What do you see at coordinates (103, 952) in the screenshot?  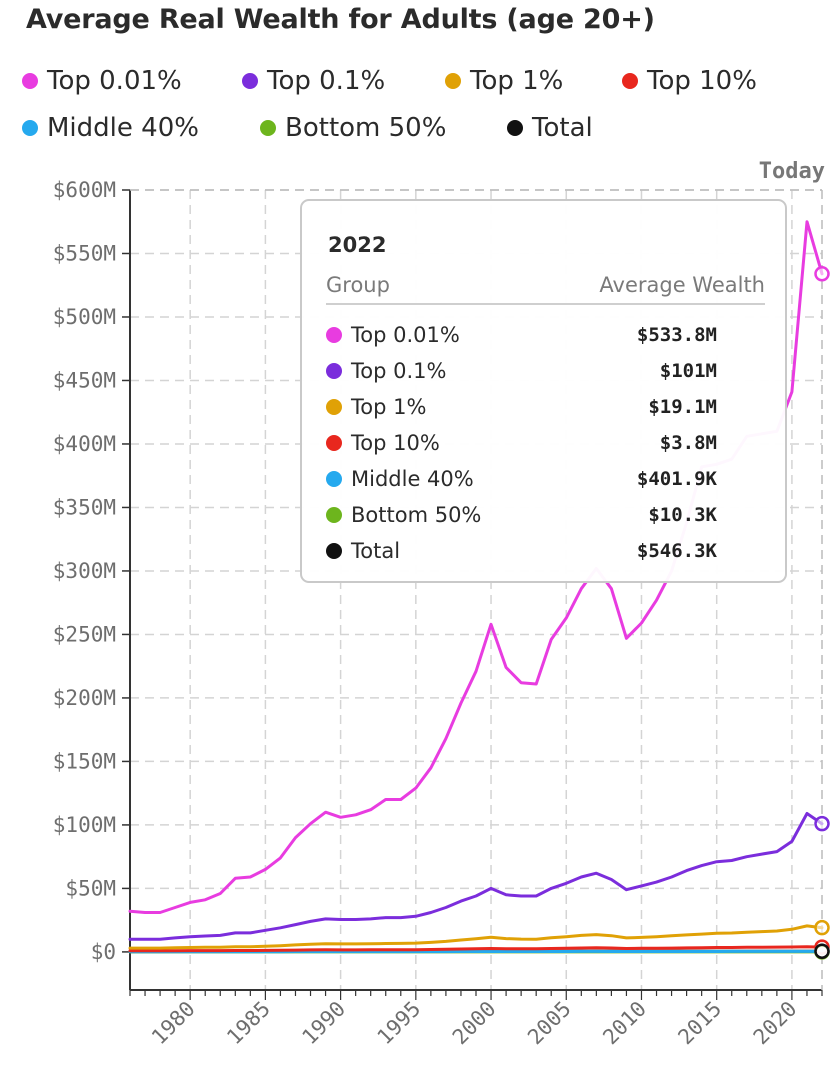 I see `y-tick-label: $0` at bounding box center [103, 952].